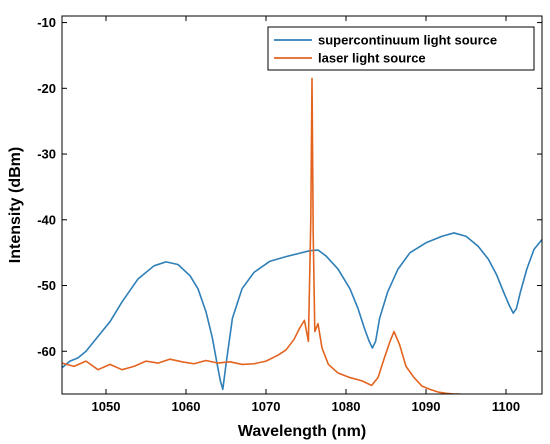  Describe the element at coordinates (266, 406) in the screenshot. I see `x-tick-label: 1070` at that location.